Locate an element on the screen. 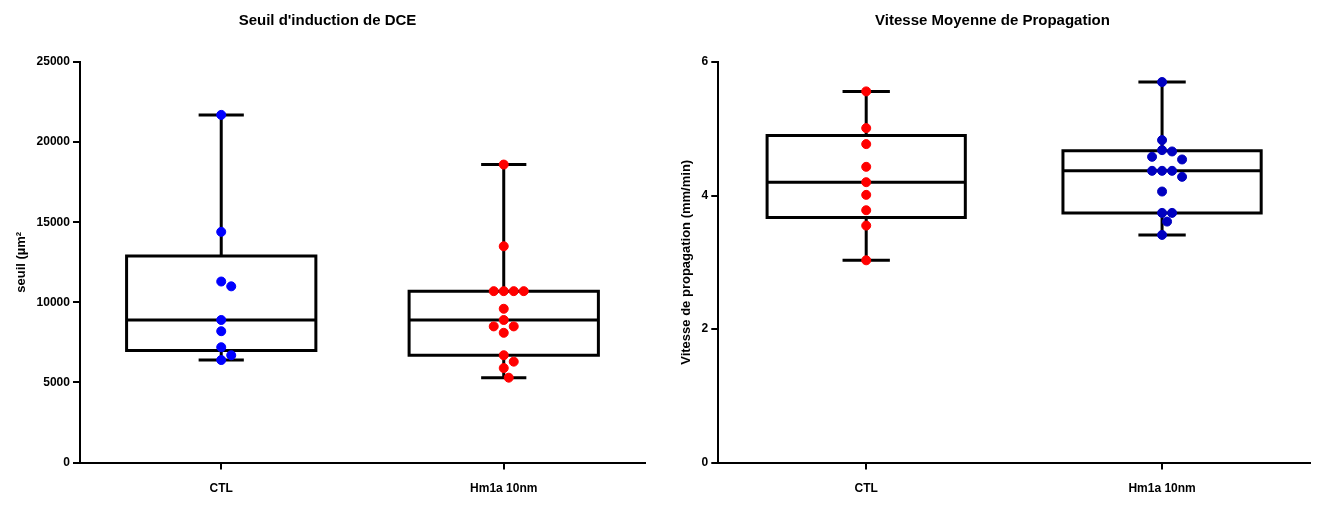 The image size is (1330, 512). y-tick-label: 2 is located at coordinates (705, 328).